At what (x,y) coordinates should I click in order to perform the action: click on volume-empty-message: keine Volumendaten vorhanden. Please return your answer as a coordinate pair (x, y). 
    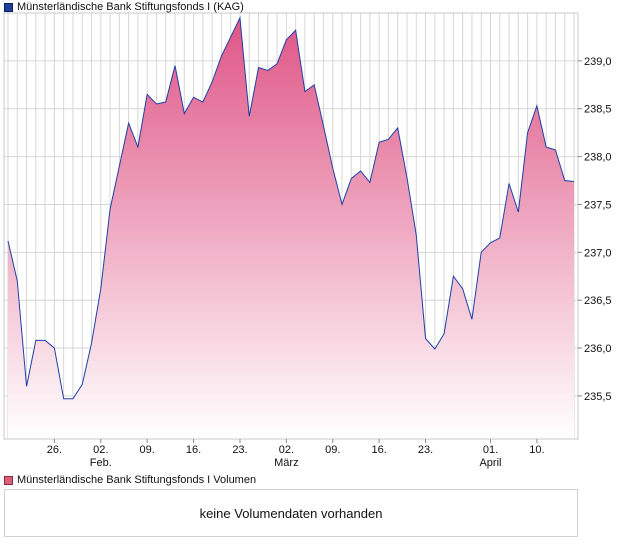
    Looking at the image, I should click on (291, 513).